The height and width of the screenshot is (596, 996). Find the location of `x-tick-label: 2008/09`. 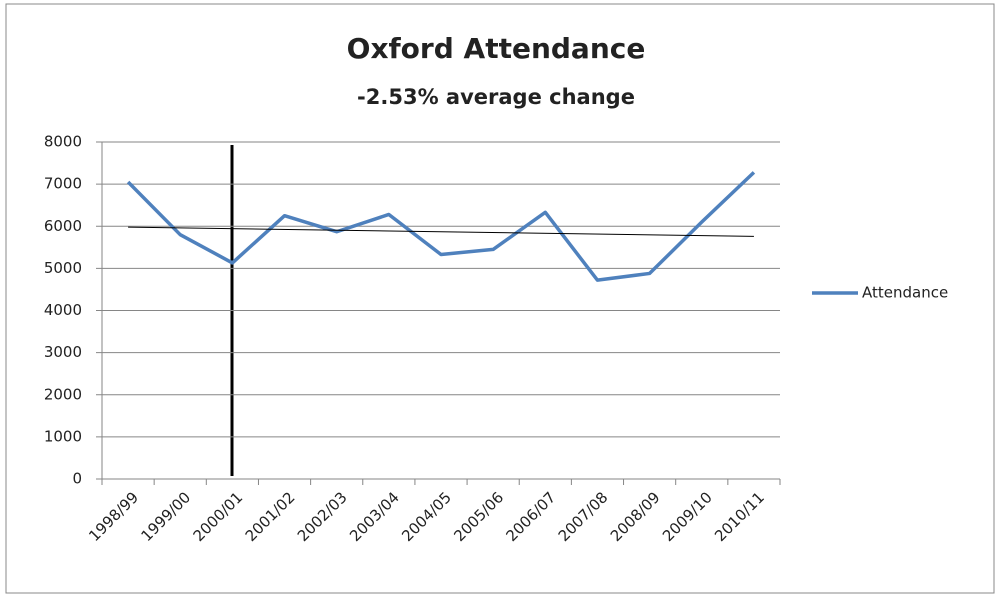

x-tick-label: 2008/09 is located at coordinates (635, 516).